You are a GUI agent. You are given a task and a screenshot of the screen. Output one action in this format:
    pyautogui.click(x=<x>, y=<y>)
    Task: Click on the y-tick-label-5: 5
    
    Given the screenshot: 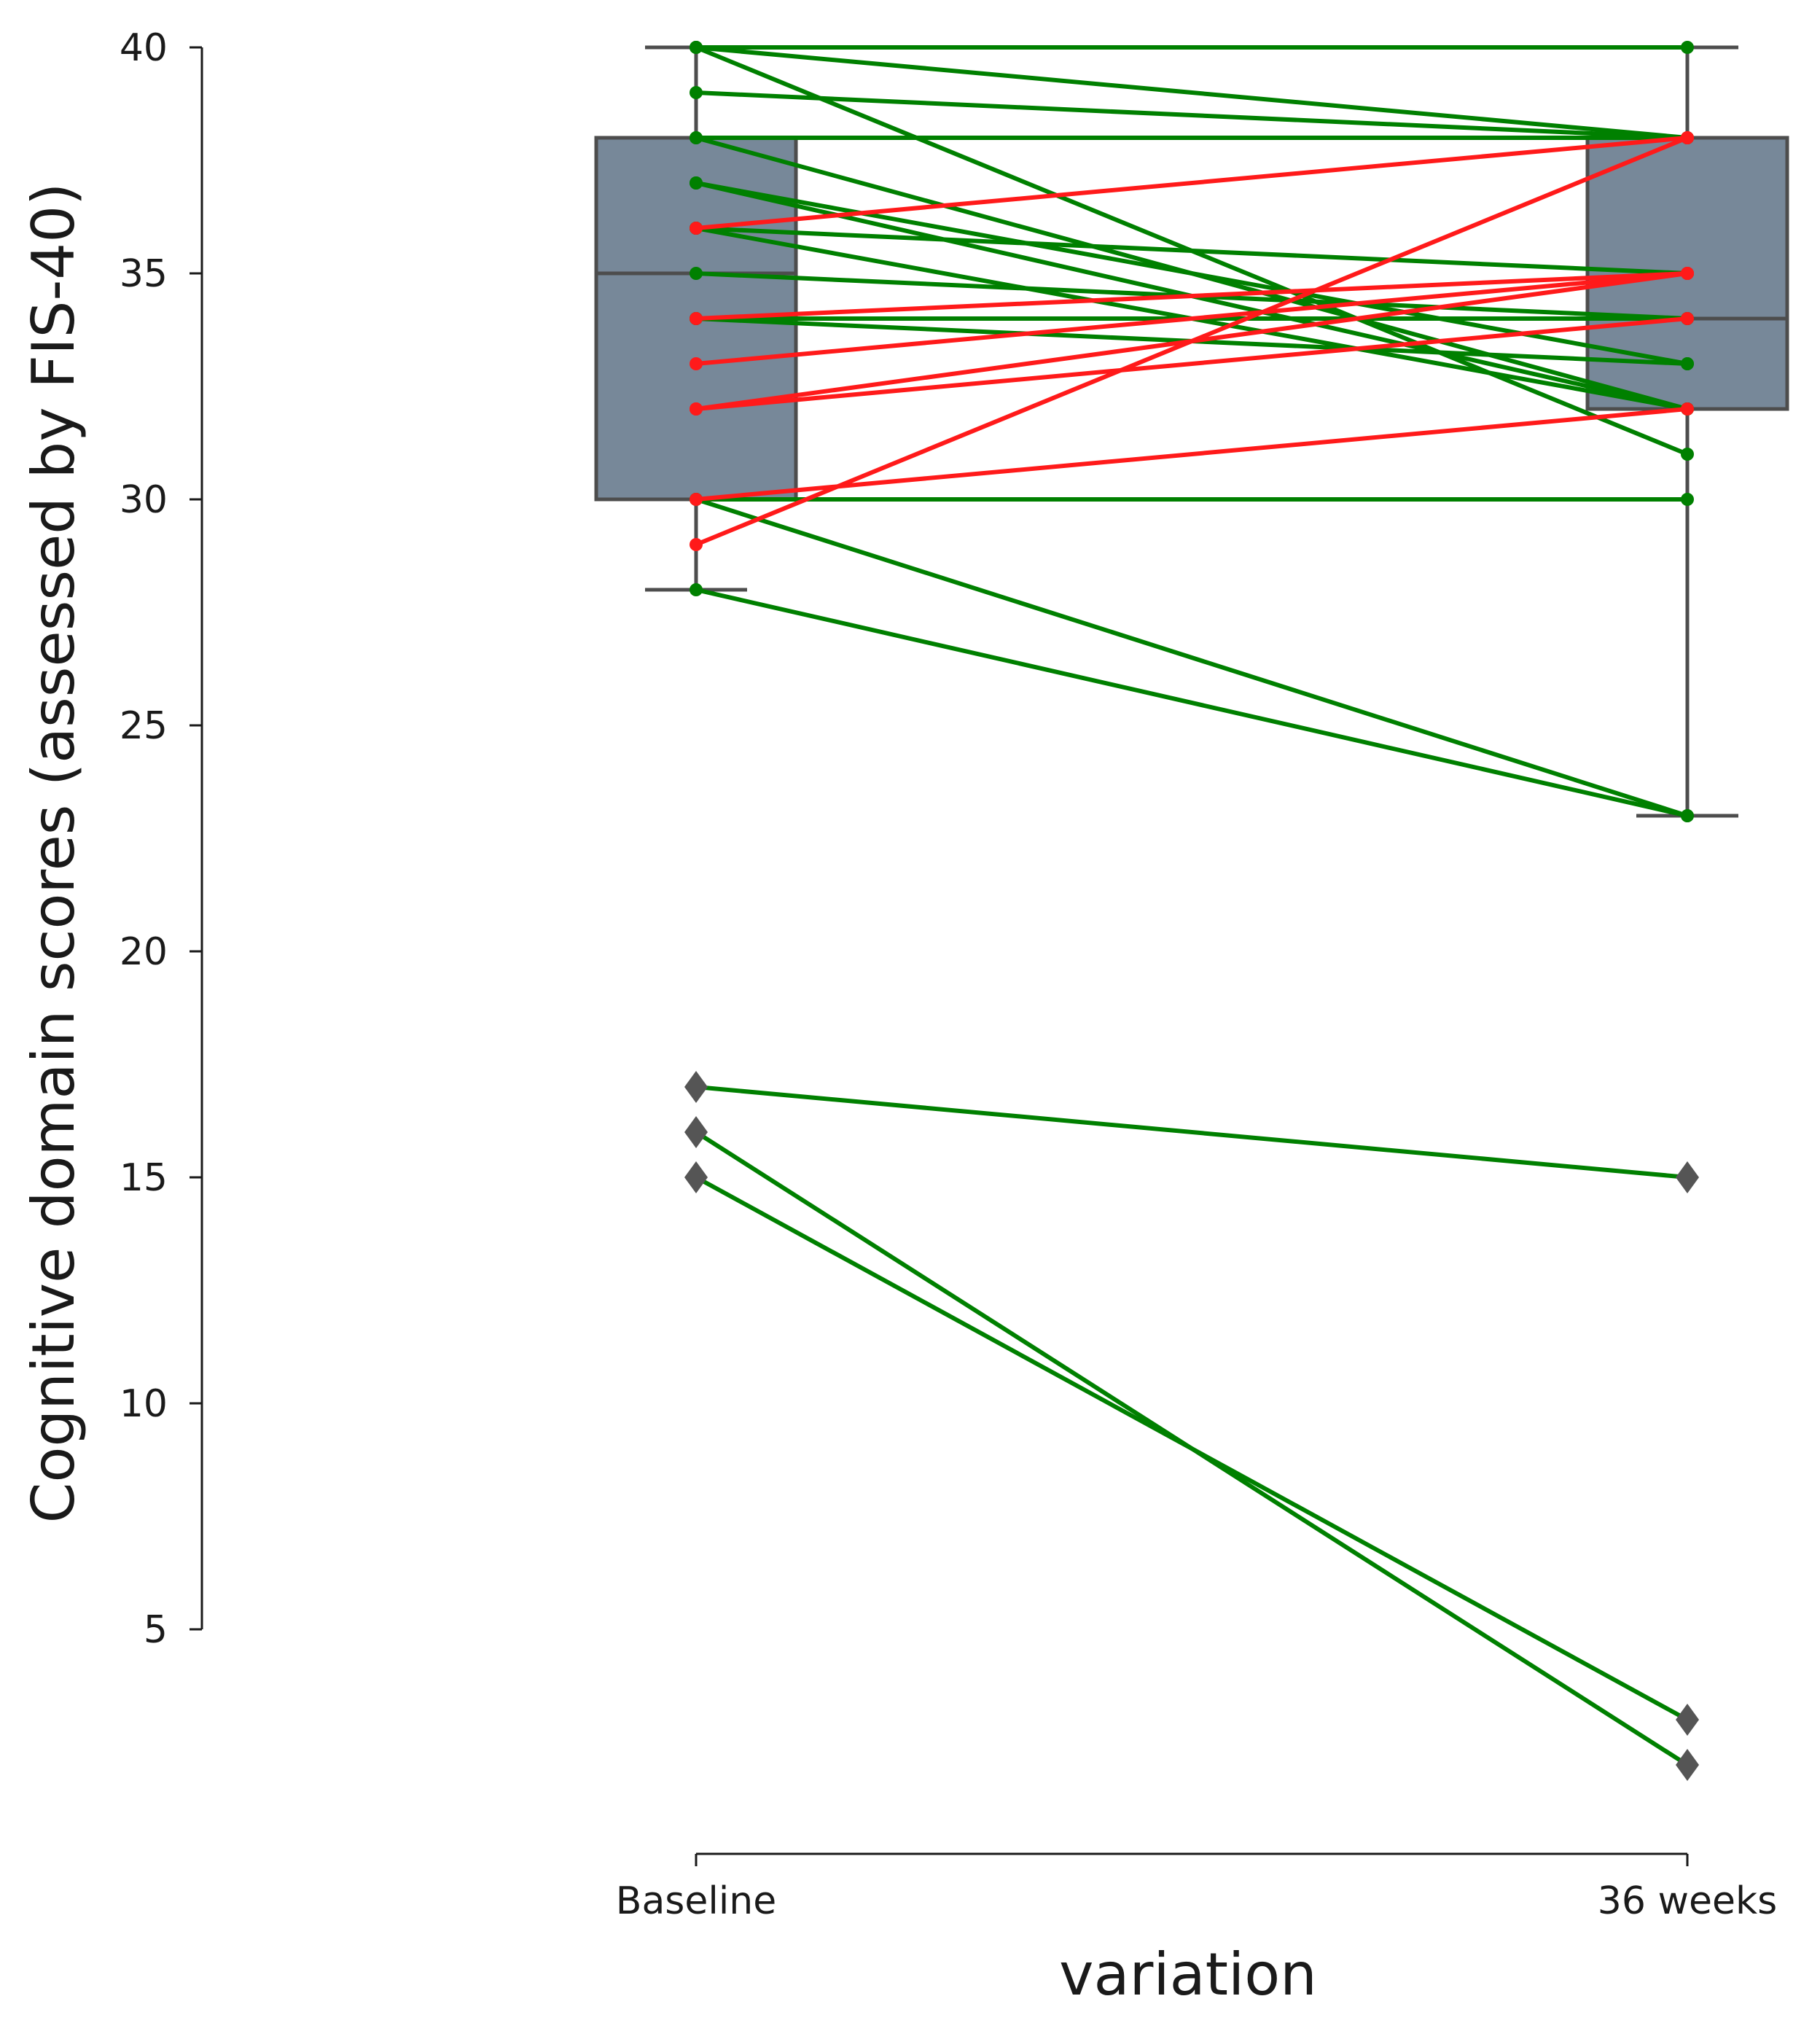 What is the action you would take?
    pyautogui.click(x=156, y=1630)
    